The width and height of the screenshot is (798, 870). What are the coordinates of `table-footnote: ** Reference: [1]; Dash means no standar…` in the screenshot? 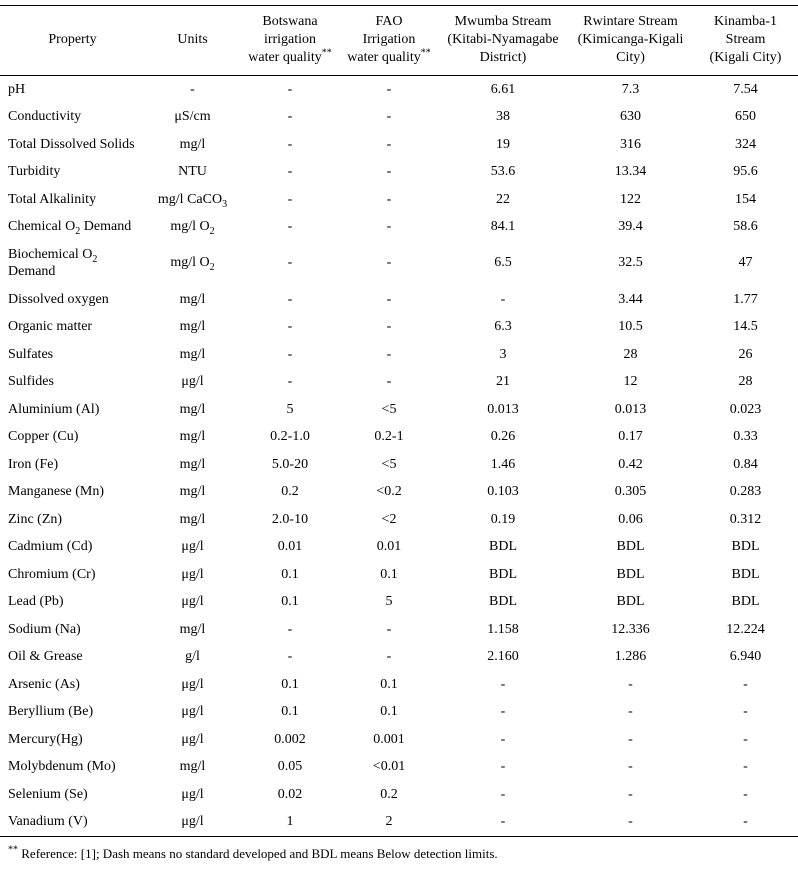 It's located at (253, 852).